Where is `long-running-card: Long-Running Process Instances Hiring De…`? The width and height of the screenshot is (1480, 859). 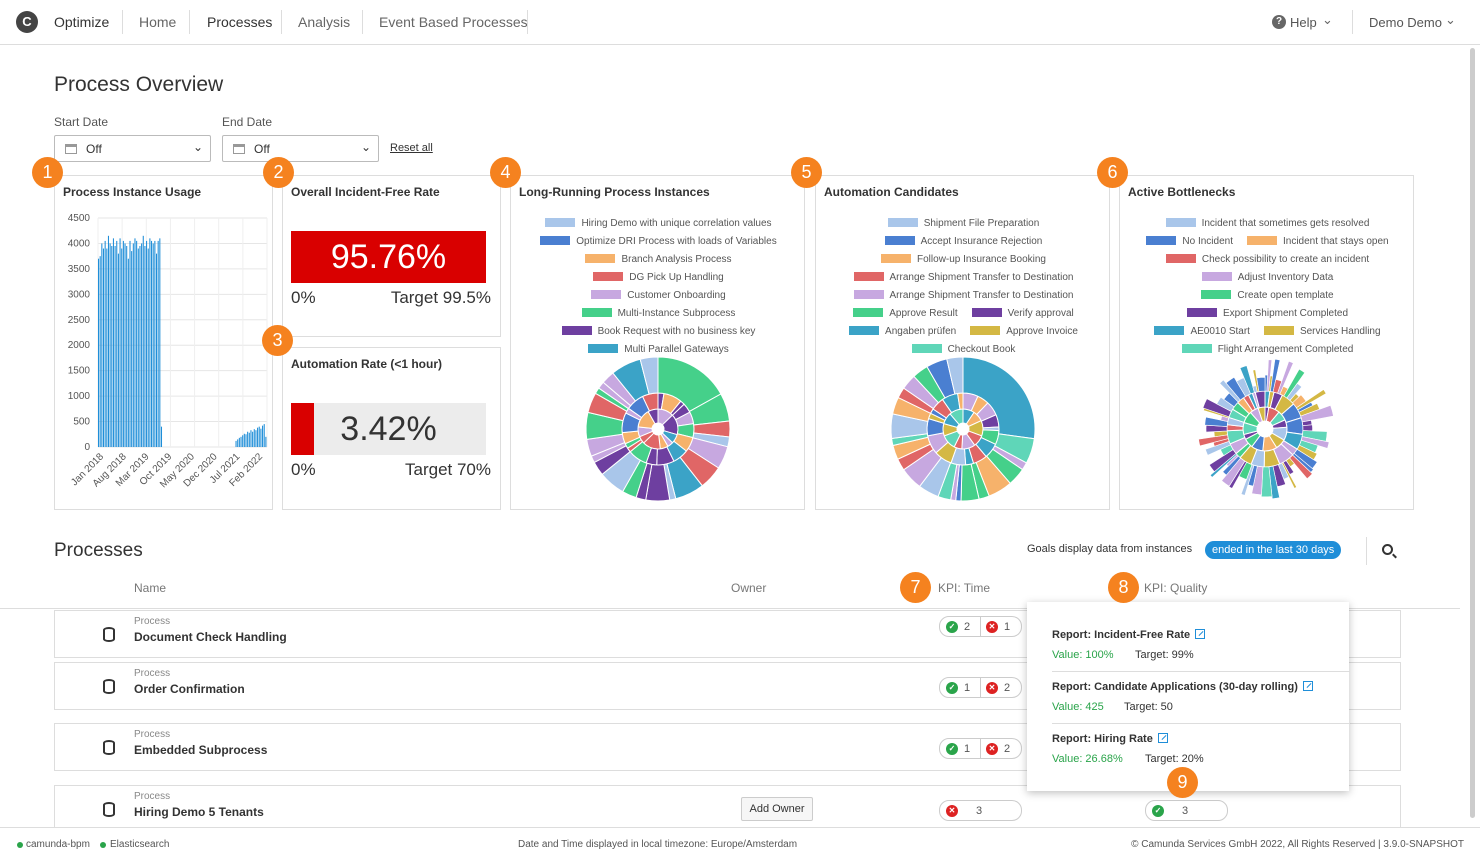
long-running-card: Long-Running Process Instances Hiring De… is located at coordinates (657, 342).